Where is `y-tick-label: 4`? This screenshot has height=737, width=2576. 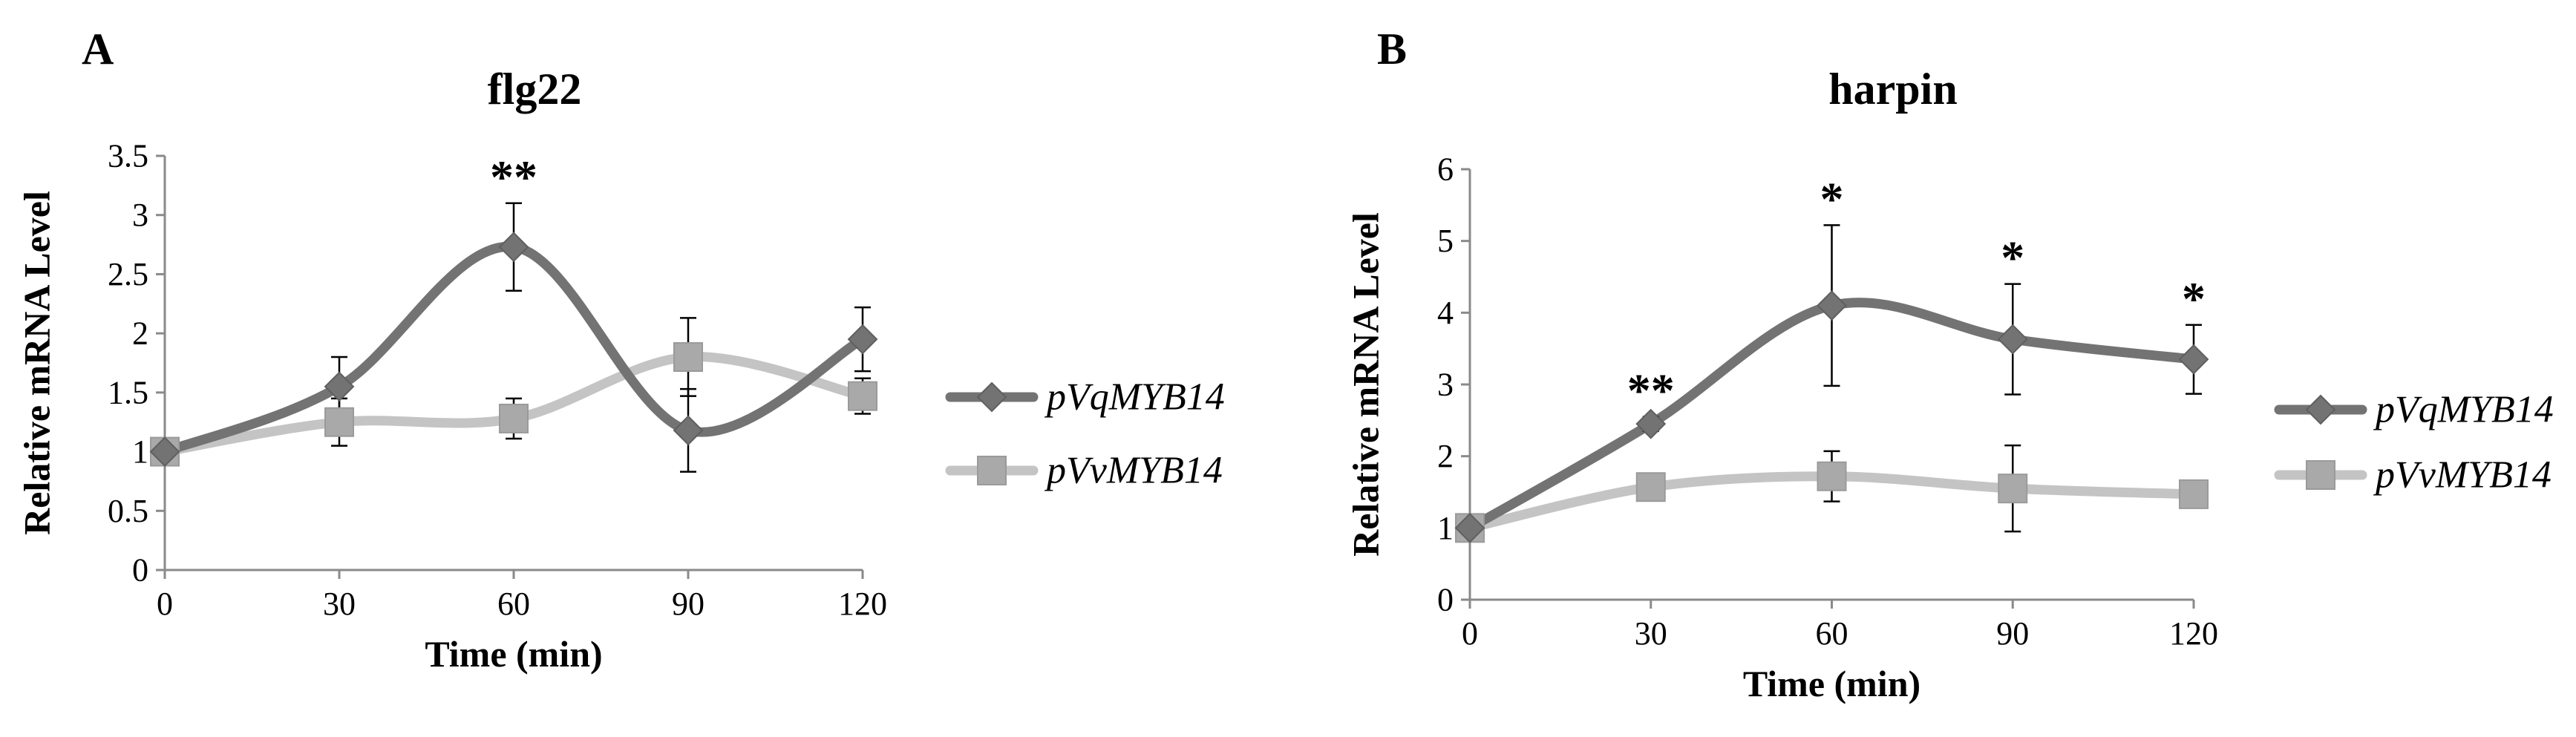
y-tick-label: 4 is located at coordinates (1445, 313).